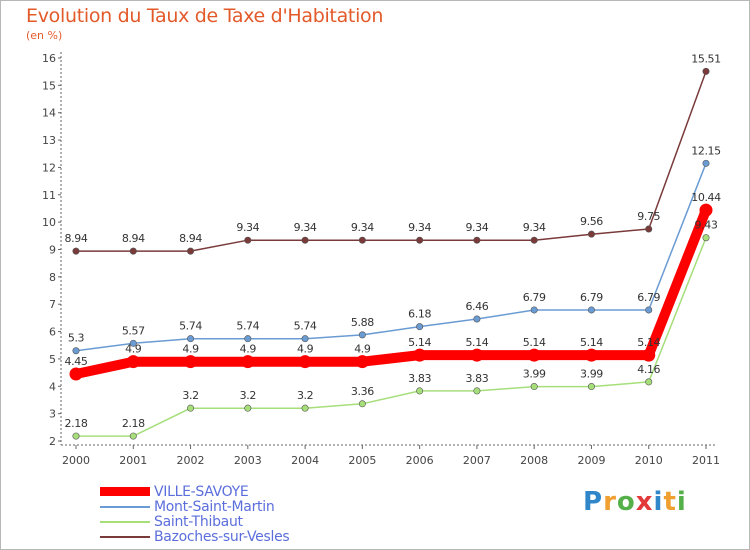 The image size is (750, 550). I want to click on data-label: 9.75, so click(648, 216).